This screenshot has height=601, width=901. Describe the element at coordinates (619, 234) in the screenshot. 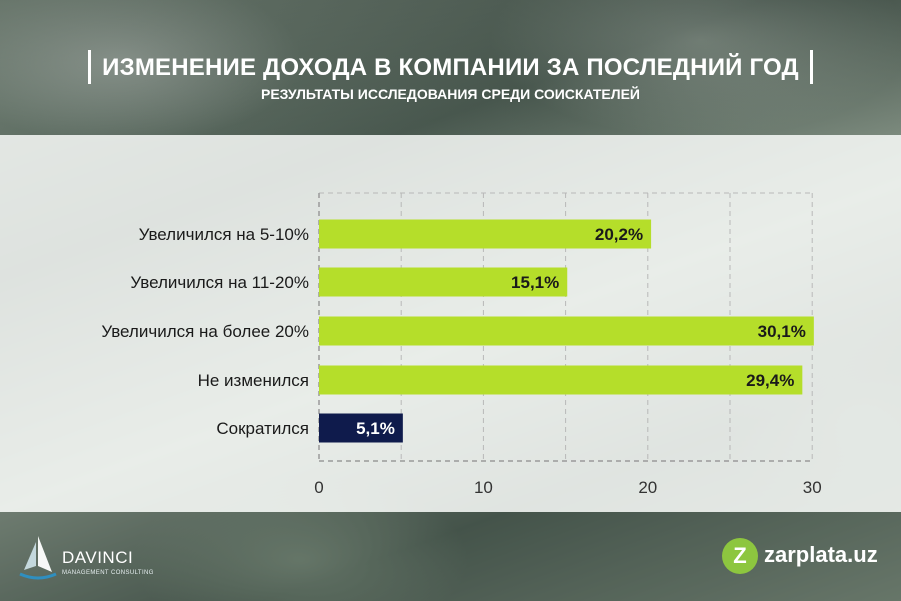

I see `value-label-0: 20,2%` at that location.